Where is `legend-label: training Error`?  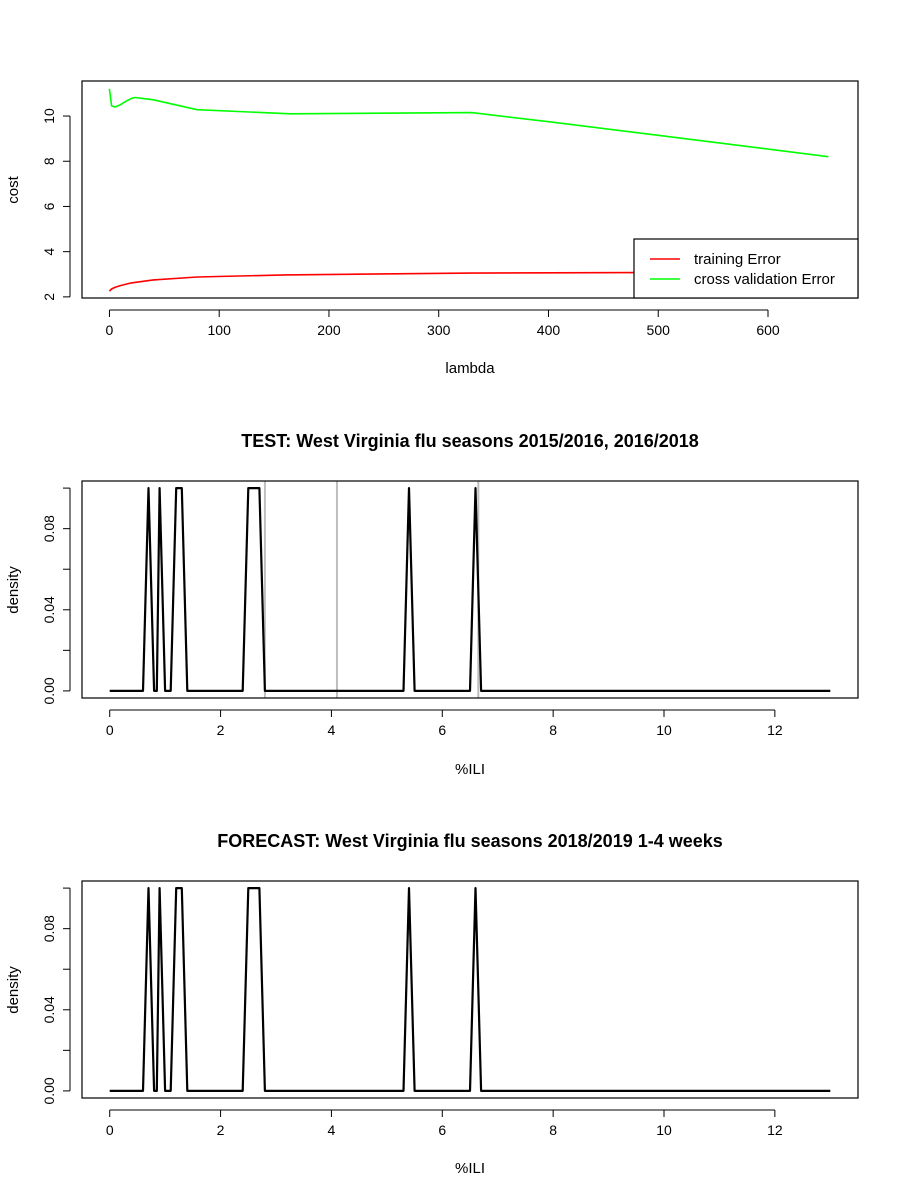 legend-label: training Error is located at coordinates (737, 259).